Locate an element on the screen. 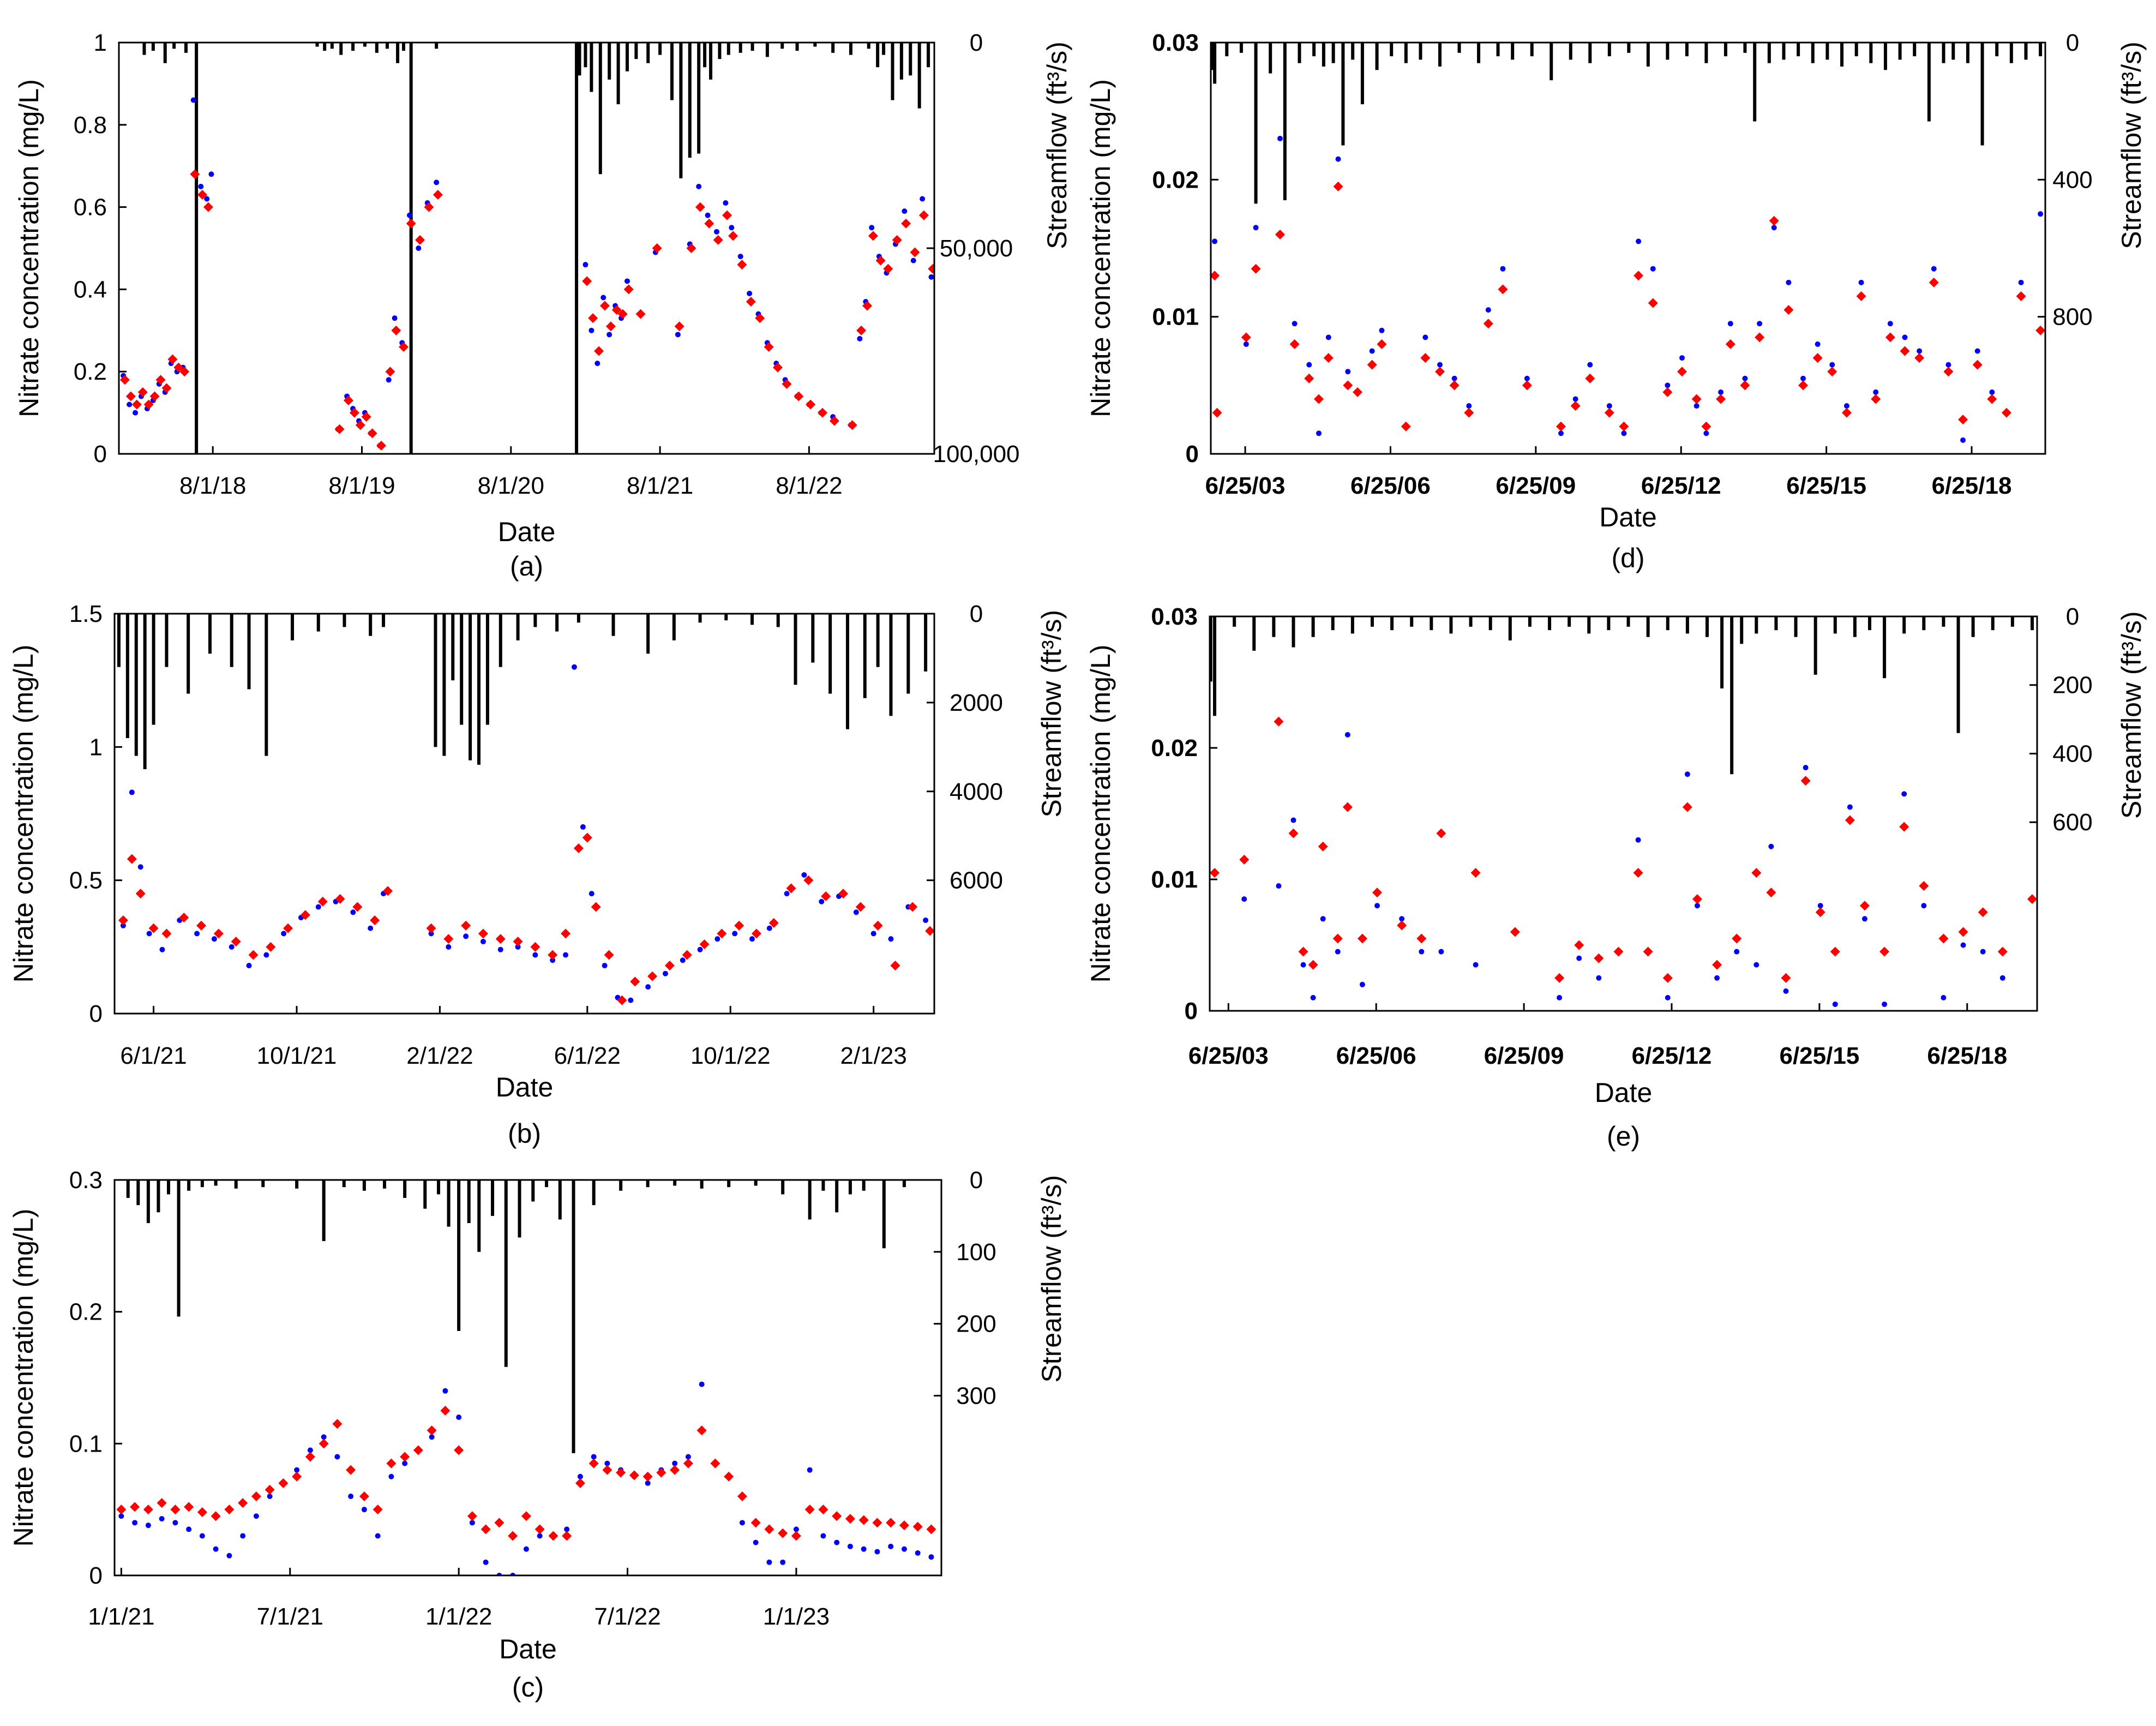 The height and width of the screenshot is (1726, 2156). y-axis-label: Nitrate concentration (mg/L) is located at coordinates (1100, 814).